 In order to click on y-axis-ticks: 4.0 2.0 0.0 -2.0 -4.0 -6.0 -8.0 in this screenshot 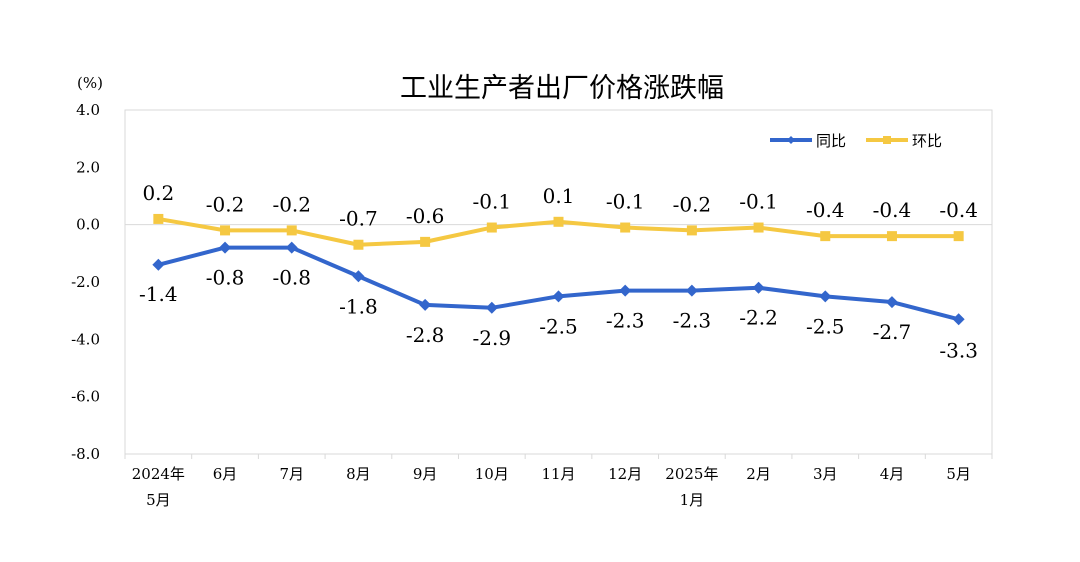, I will do `click(85, 282)`.